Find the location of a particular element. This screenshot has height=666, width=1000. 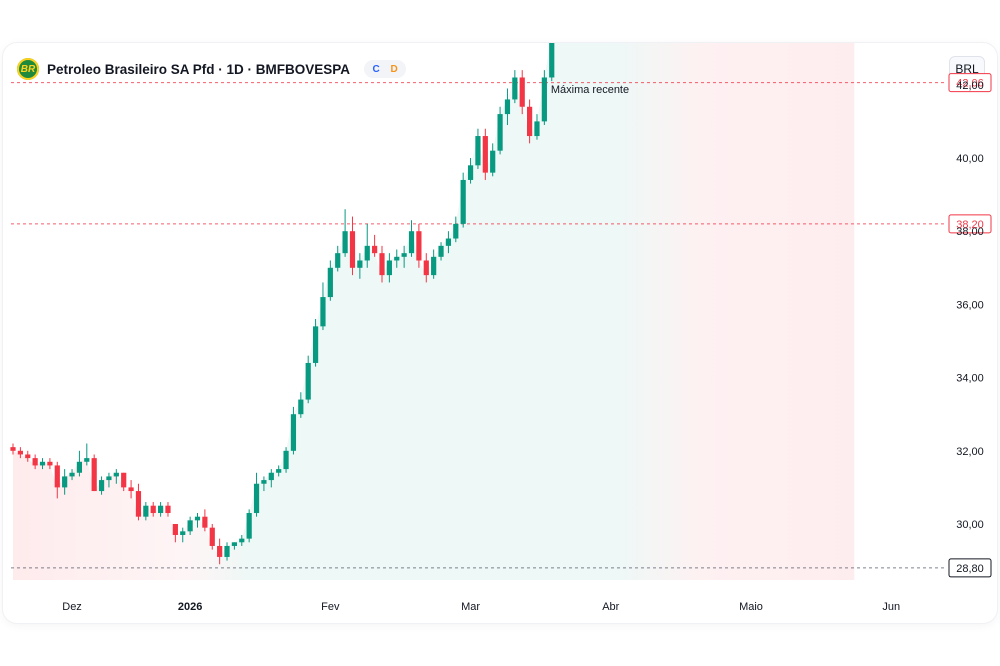

price-line-label: 42,06 is located at coordinates (970, 83).